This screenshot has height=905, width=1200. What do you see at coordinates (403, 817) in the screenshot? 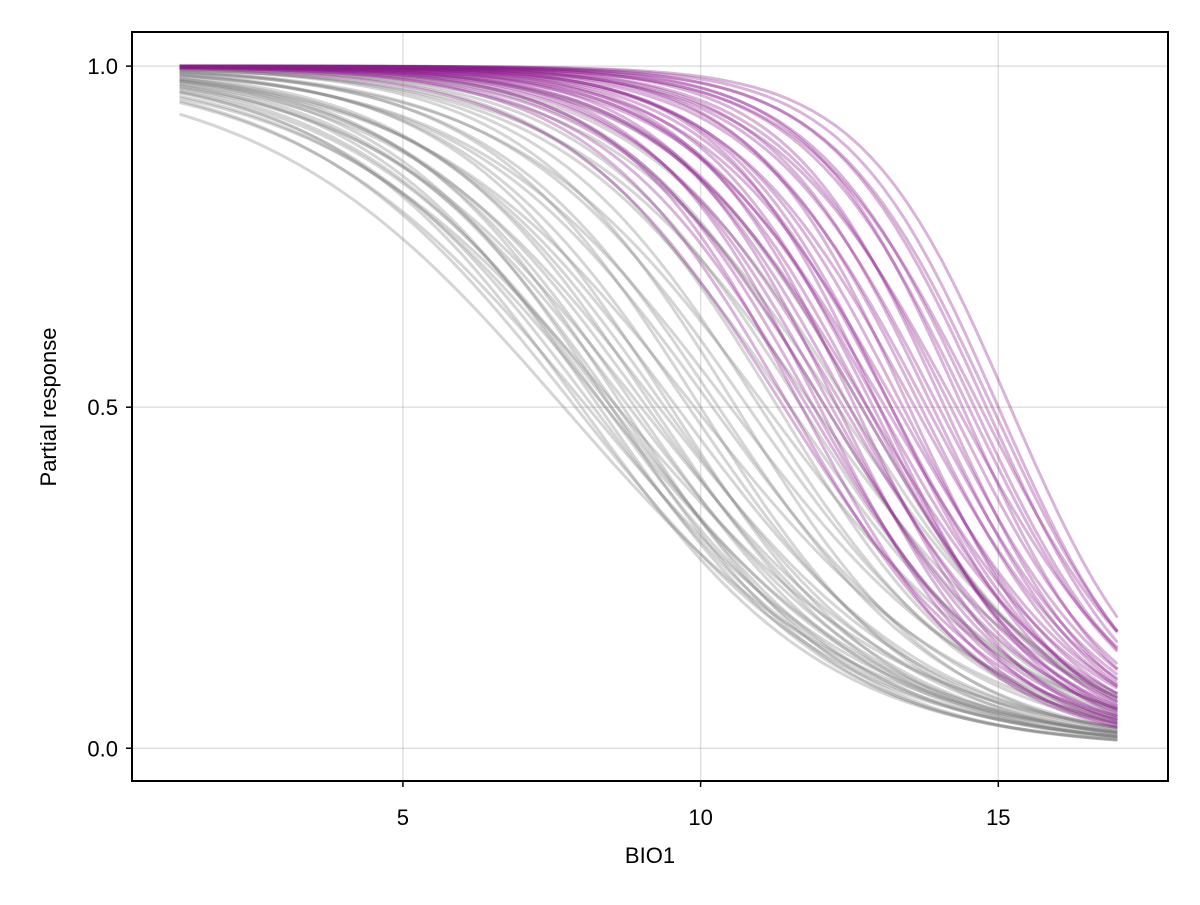
I see `x-tick-label: 5` at bounding box center [403, 817].